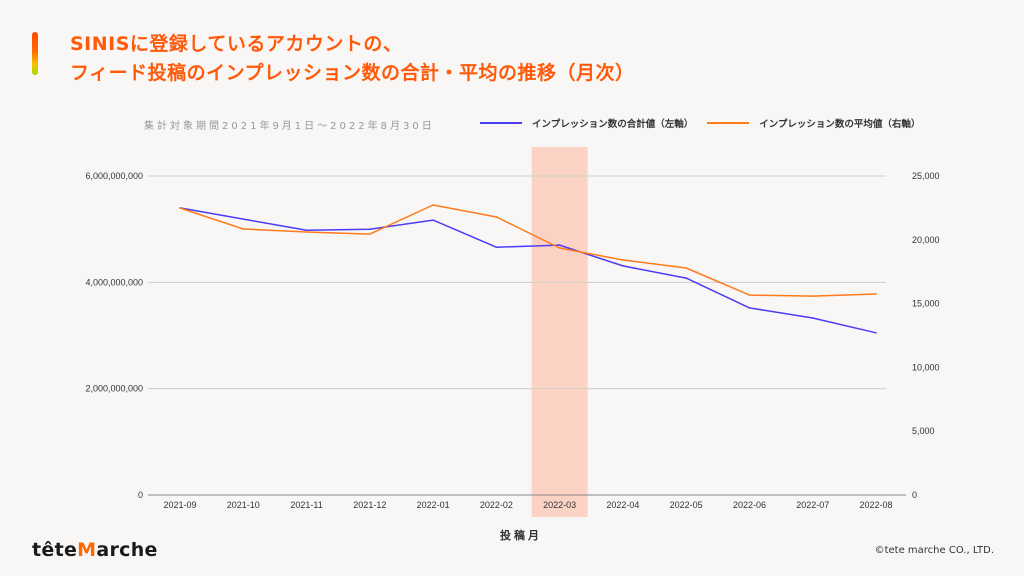 This screenshot has width=1024, height=576. What do you see at coordinates (87, 550) in the screenshot?
I see `logo-m-mark: M` at bounding box center [87, 550].